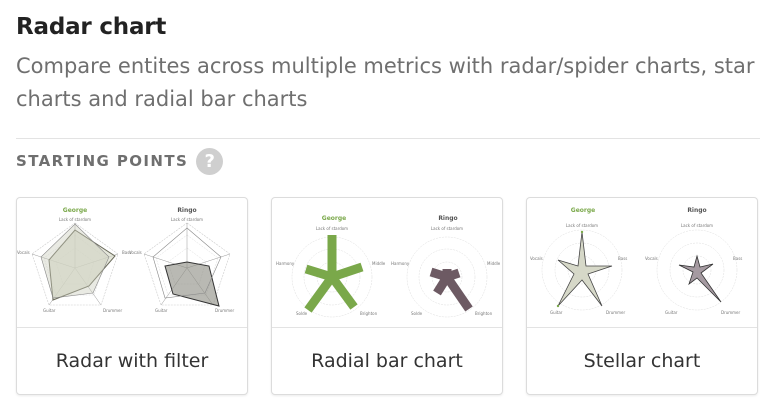 Image resolution: width=776 pixels, height=404 pixels. I want to click on page-title: Radar chart, so click(91, 27).